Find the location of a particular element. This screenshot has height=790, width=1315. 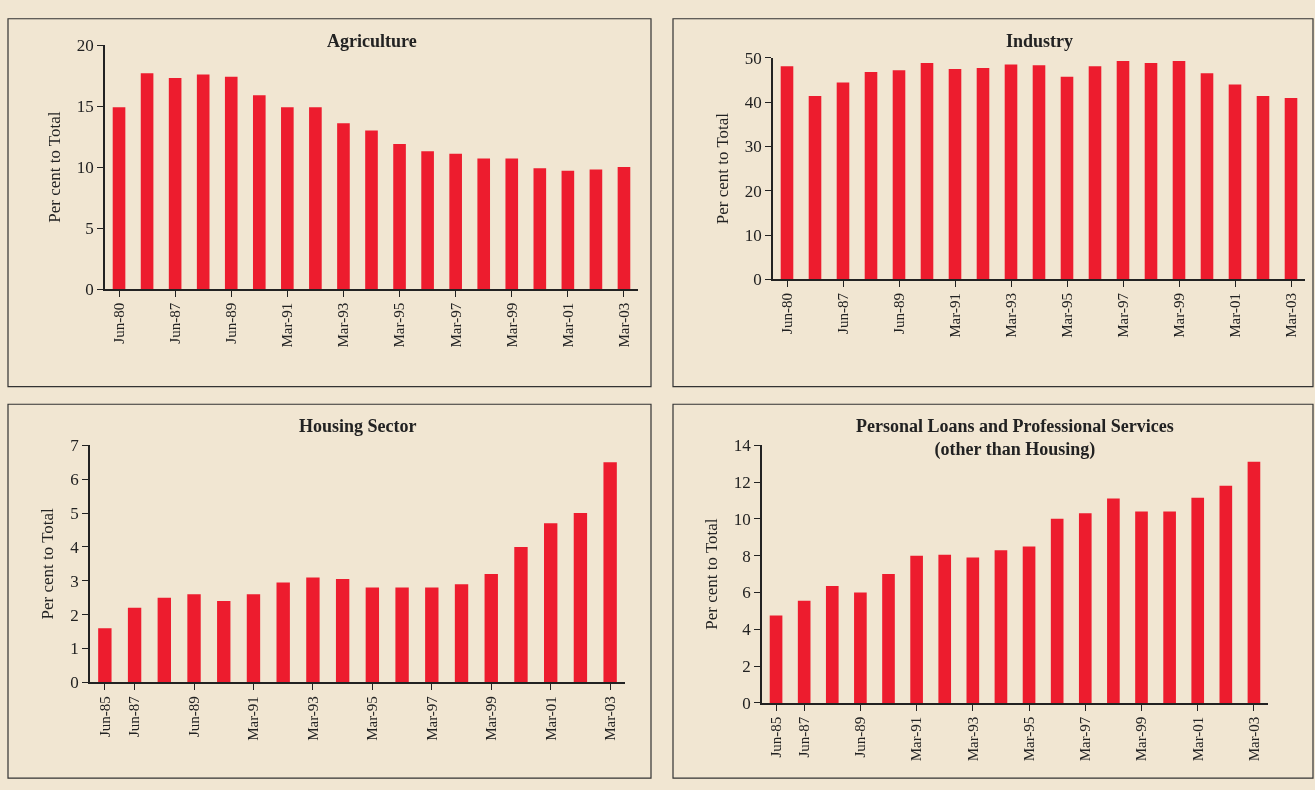

y-tick-label: 7 is located at coordinates (75, 446).